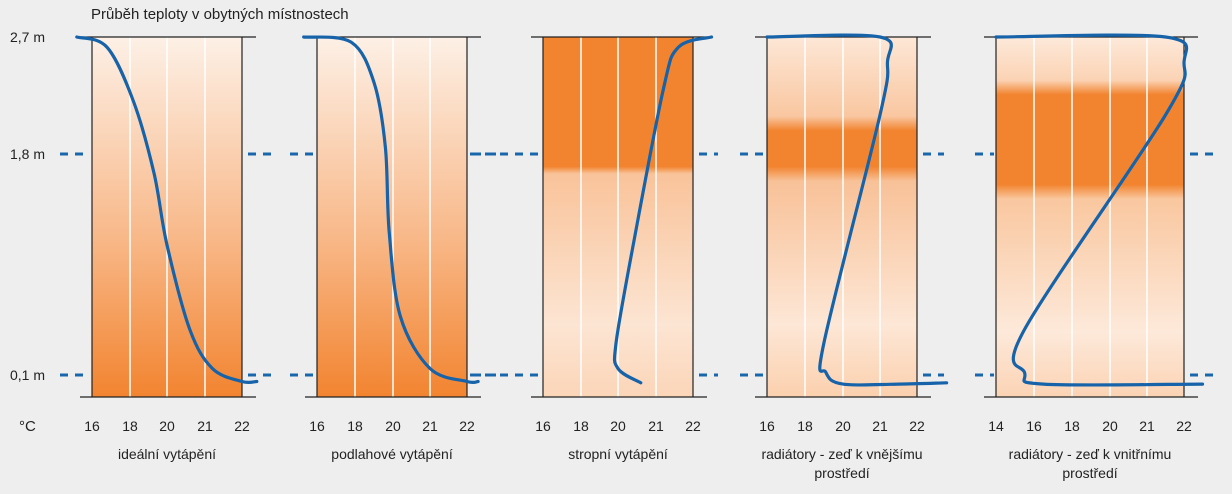 Image resolution: width=1232 pixels, height=494 pixels. What do you see at coordinates (167, 454) in the screenshot?
I see `panel-caption: ideální vytápění` at bounding box center [167, 454].